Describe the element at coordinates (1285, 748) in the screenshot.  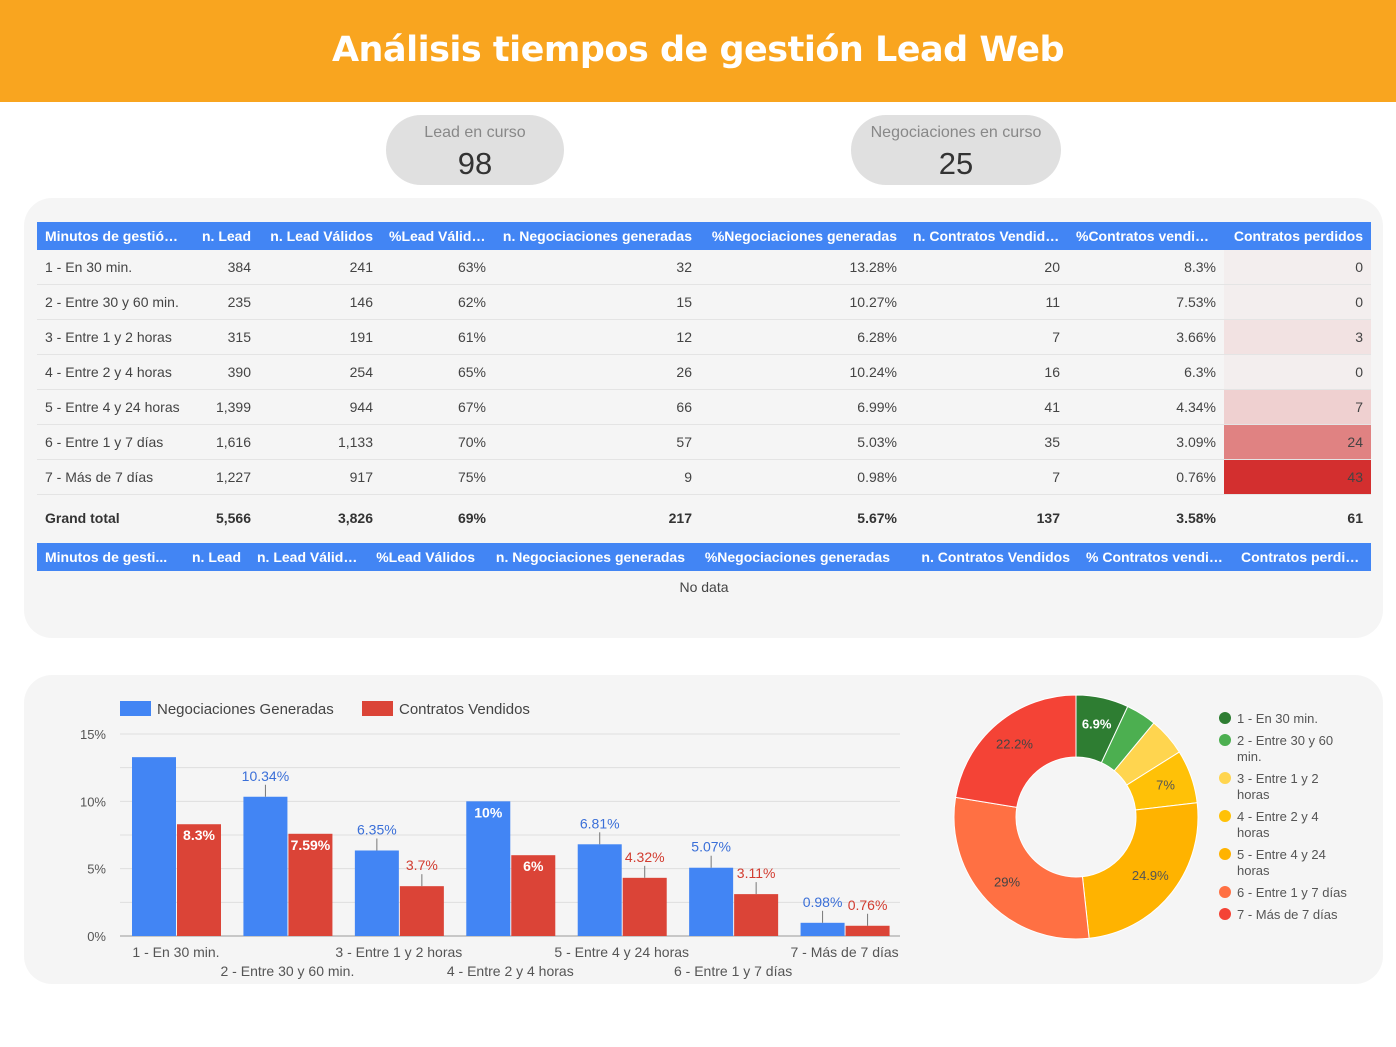
I see `legend-label: 2 - Entre 30 y 60 min.` at that location.